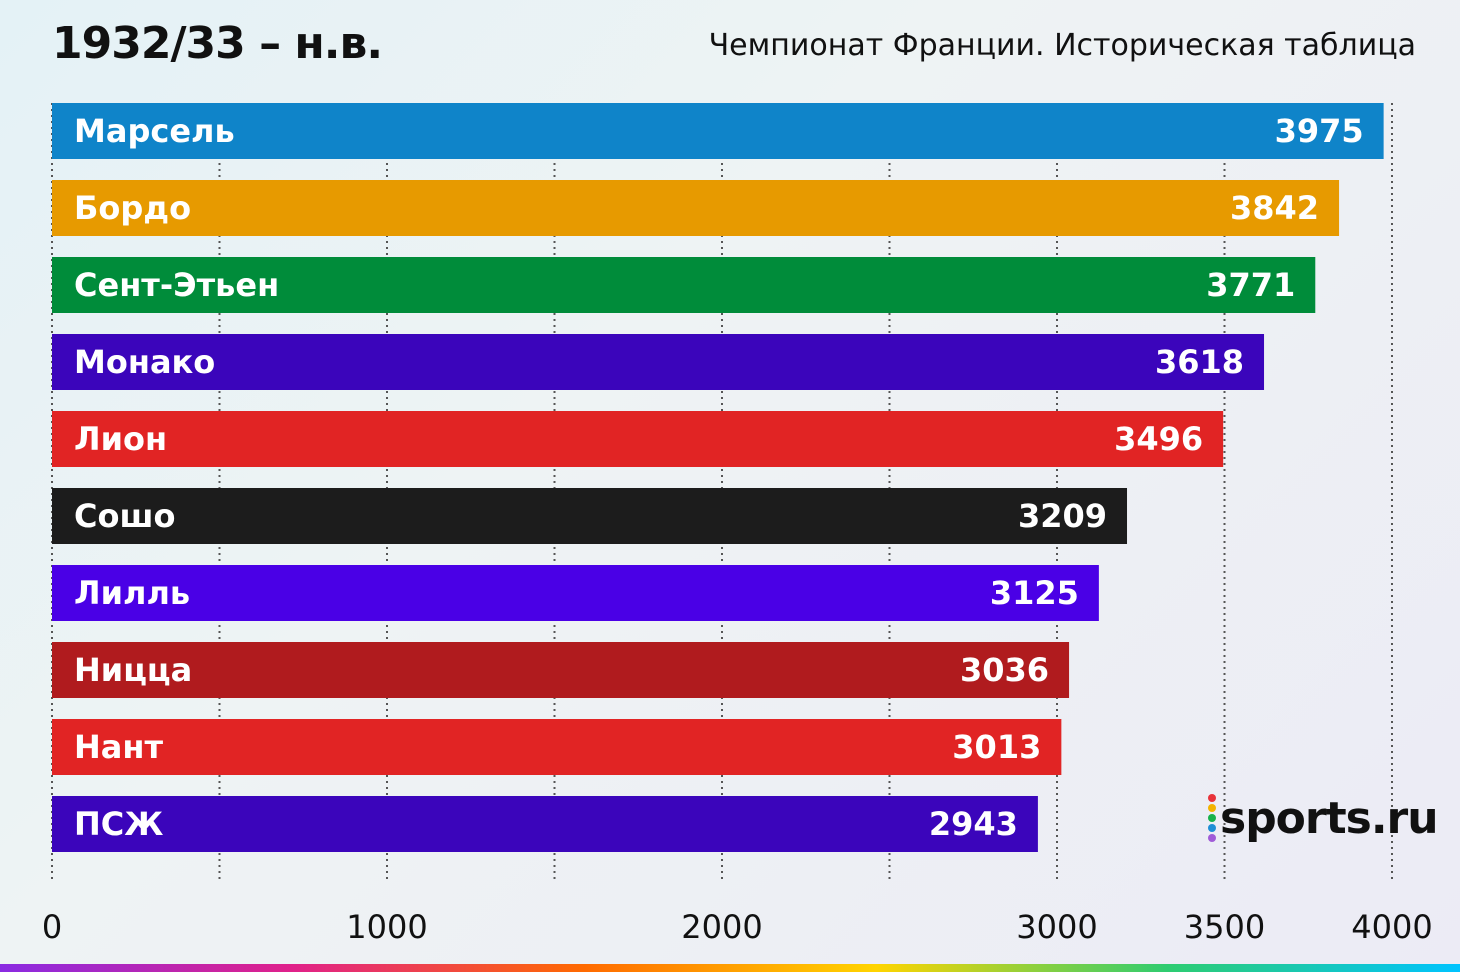  What do you see at coordinates (996, 747) in the screenshot?
I see `bar-value-label: 3013` at bounding box center [996, 747].